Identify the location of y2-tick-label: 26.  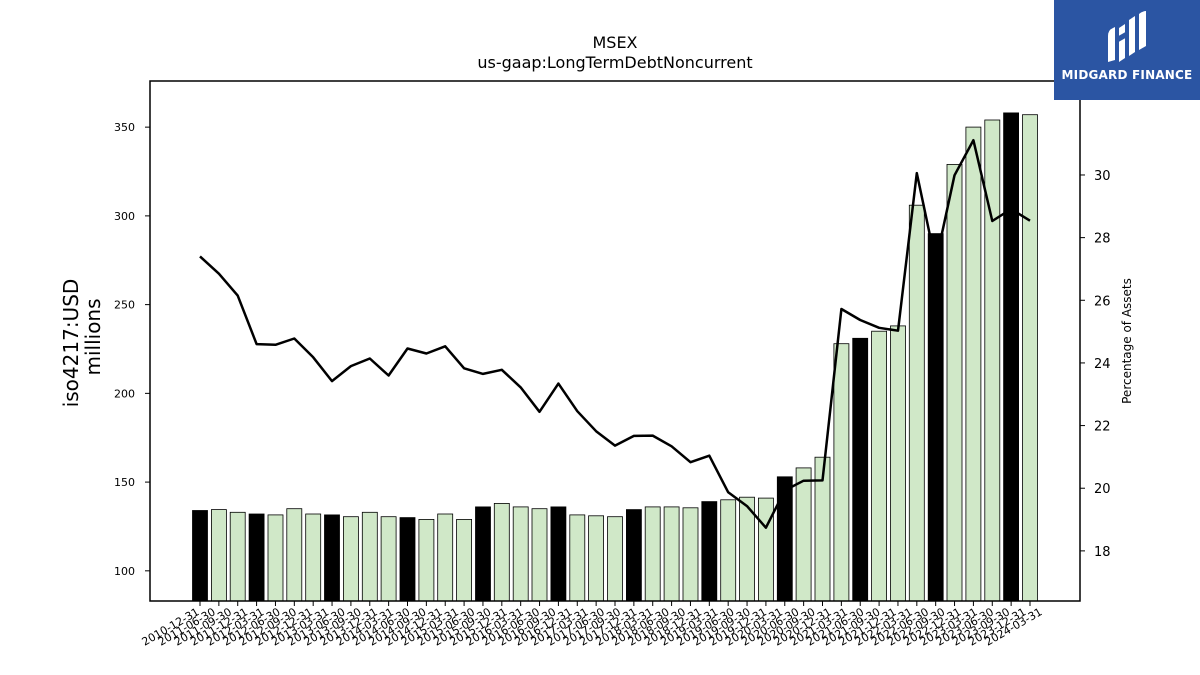
(1102, 301).